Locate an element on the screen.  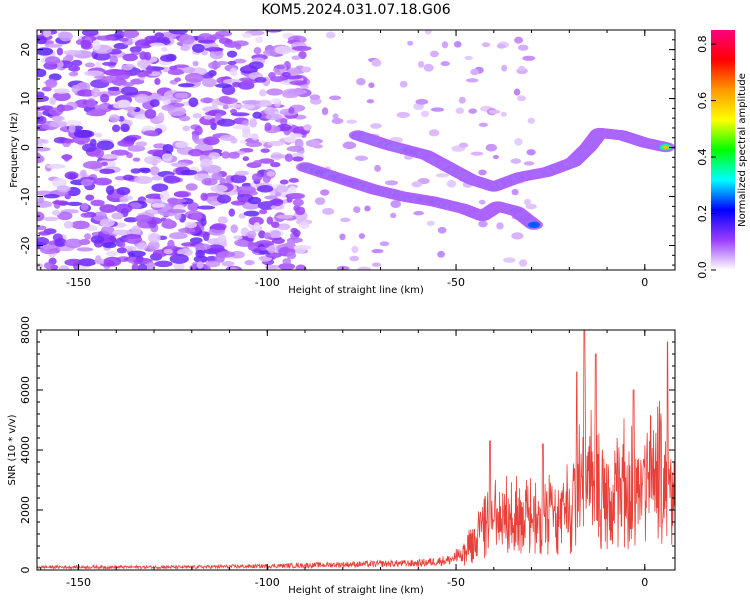
colorbar-tick-label: 0.0 is located at coordinates (702, 270).